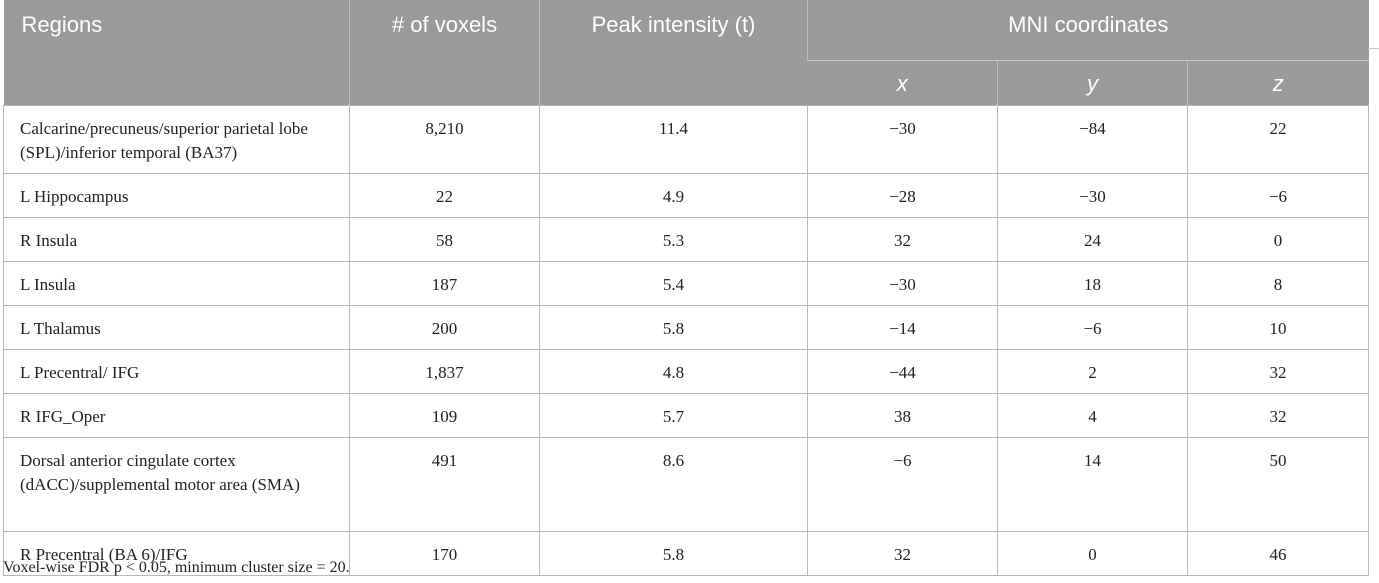 The width and height of the screenshot is (1379, 583). What do you see at coordinates (176, 239) in the screenshot?
I see `cell-region: R Insula` at bounding box center [176, 239].